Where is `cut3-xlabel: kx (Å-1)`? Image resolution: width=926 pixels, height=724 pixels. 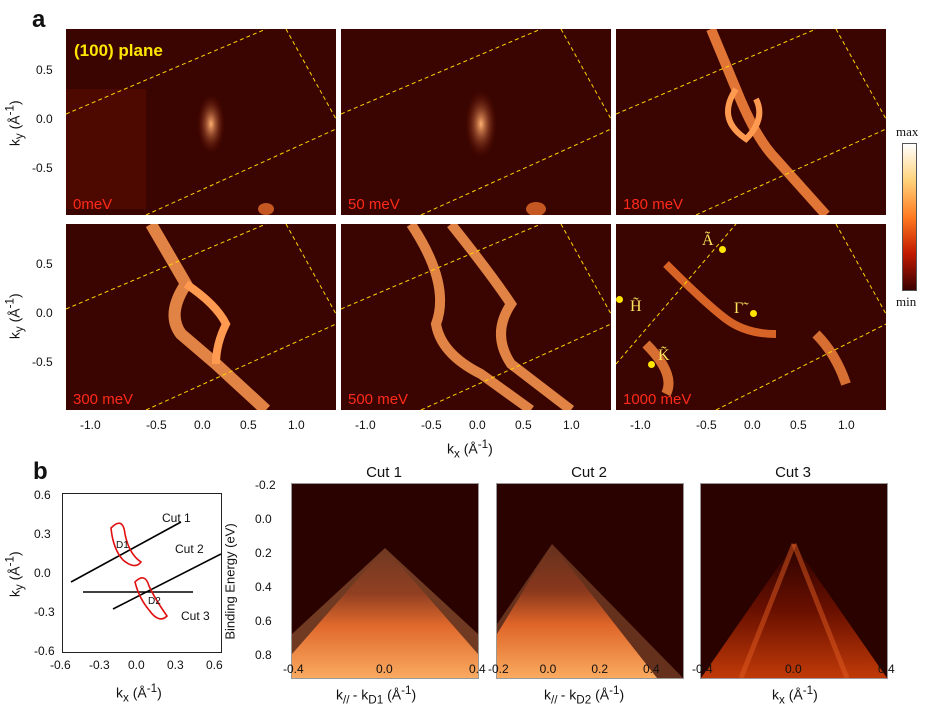
cut3-xlabel: kx (Å-1) is located at coordinates (795, 695).